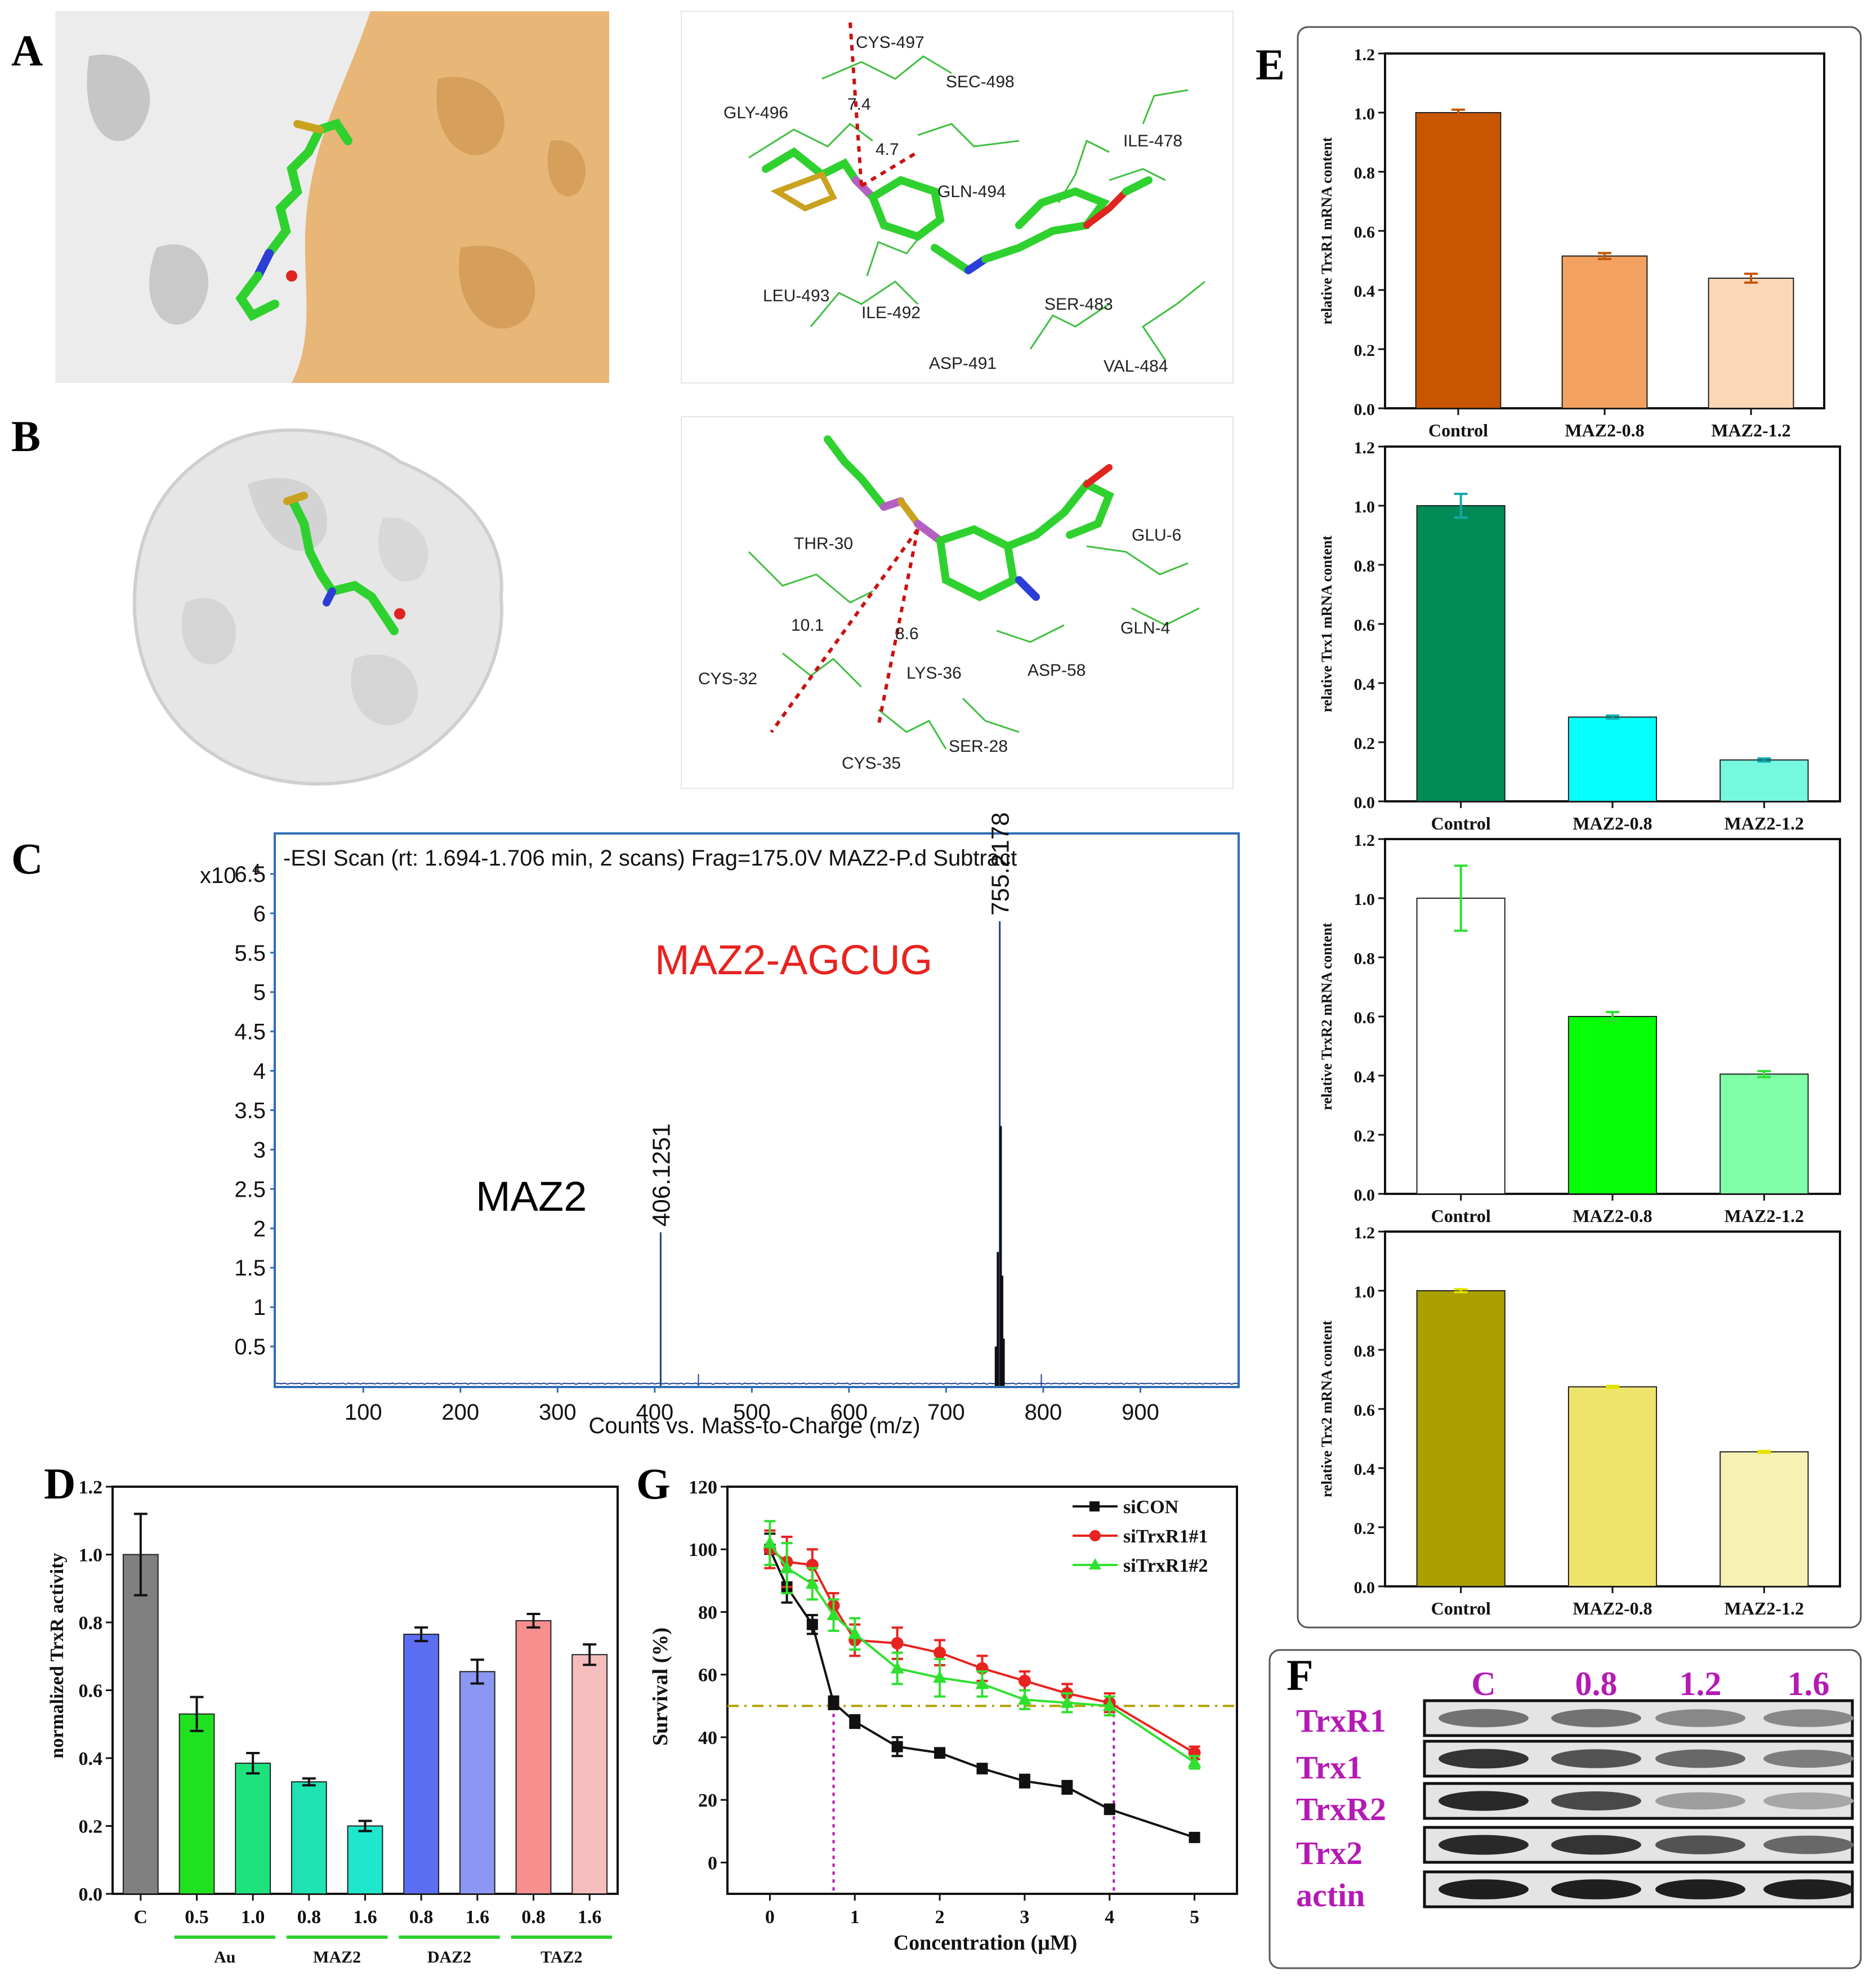 The image size is (1876, 1980). I want to click on y-tick-label: 2, so click(259, 1228).